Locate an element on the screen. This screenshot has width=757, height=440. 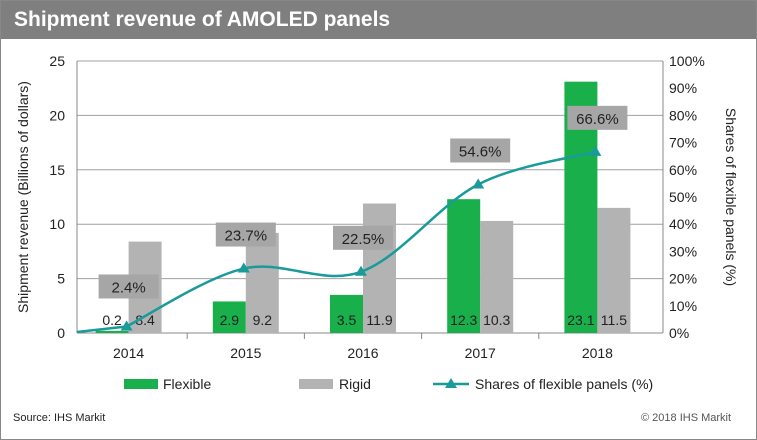
y2-tick-label: 10% is located at coordinates (683, 306).